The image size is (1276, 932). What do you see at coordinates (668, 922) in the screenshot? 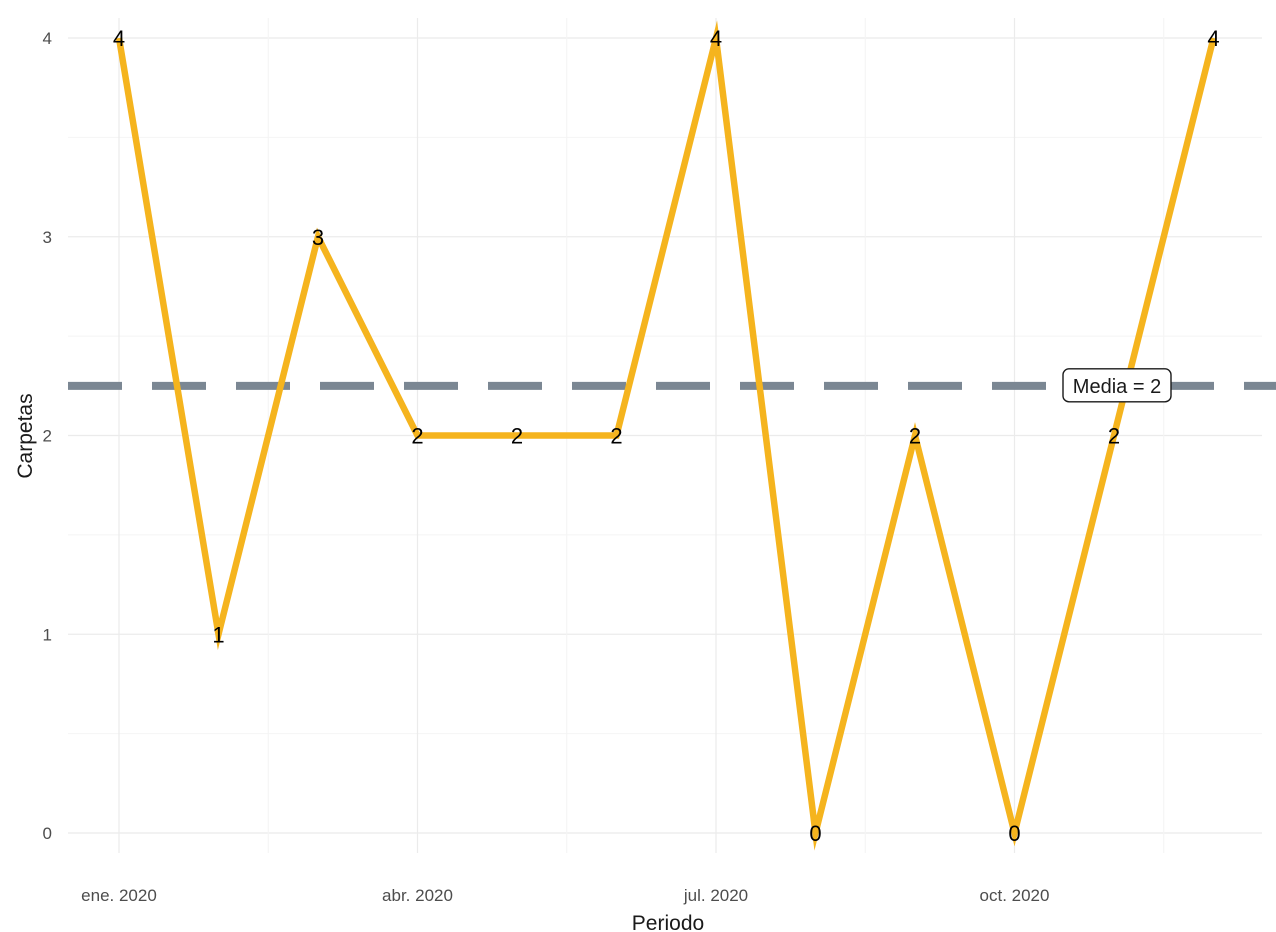
I see `x-axis-title: Periodo` at bounding box center [668, 922].